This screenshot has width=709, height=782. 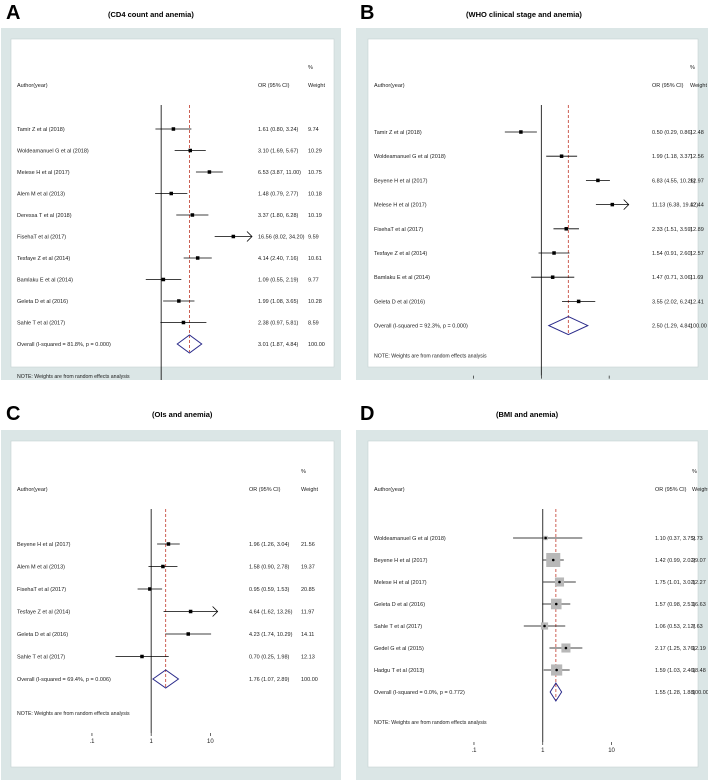 What do you see at coordinates (672, 133) in the screenshot?
I see `study-or-value: 0.50 (0.29, 0.86)` at bounding box center [672, 133].